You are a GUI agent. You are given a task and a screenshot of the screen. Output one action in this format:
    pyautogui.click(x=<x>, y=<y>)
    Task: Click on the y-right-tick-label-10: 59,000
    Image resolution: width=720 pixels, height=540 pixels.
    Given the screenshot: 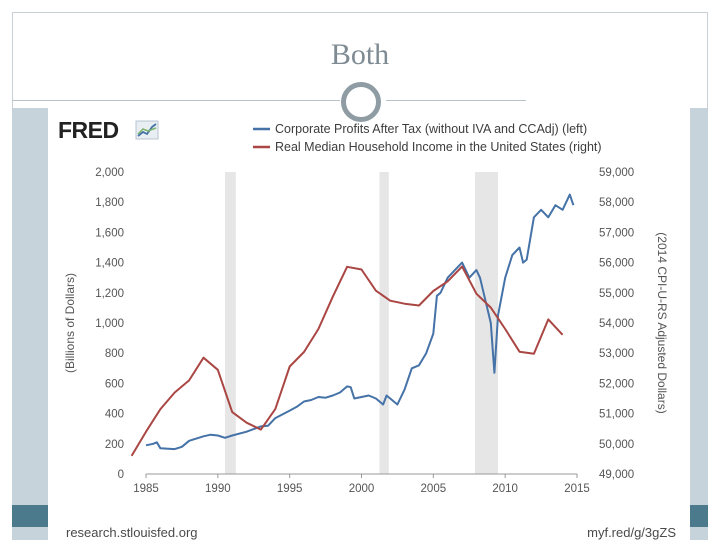 What is the action you would take?
    pyautogui.click(x=616, y=173)
    